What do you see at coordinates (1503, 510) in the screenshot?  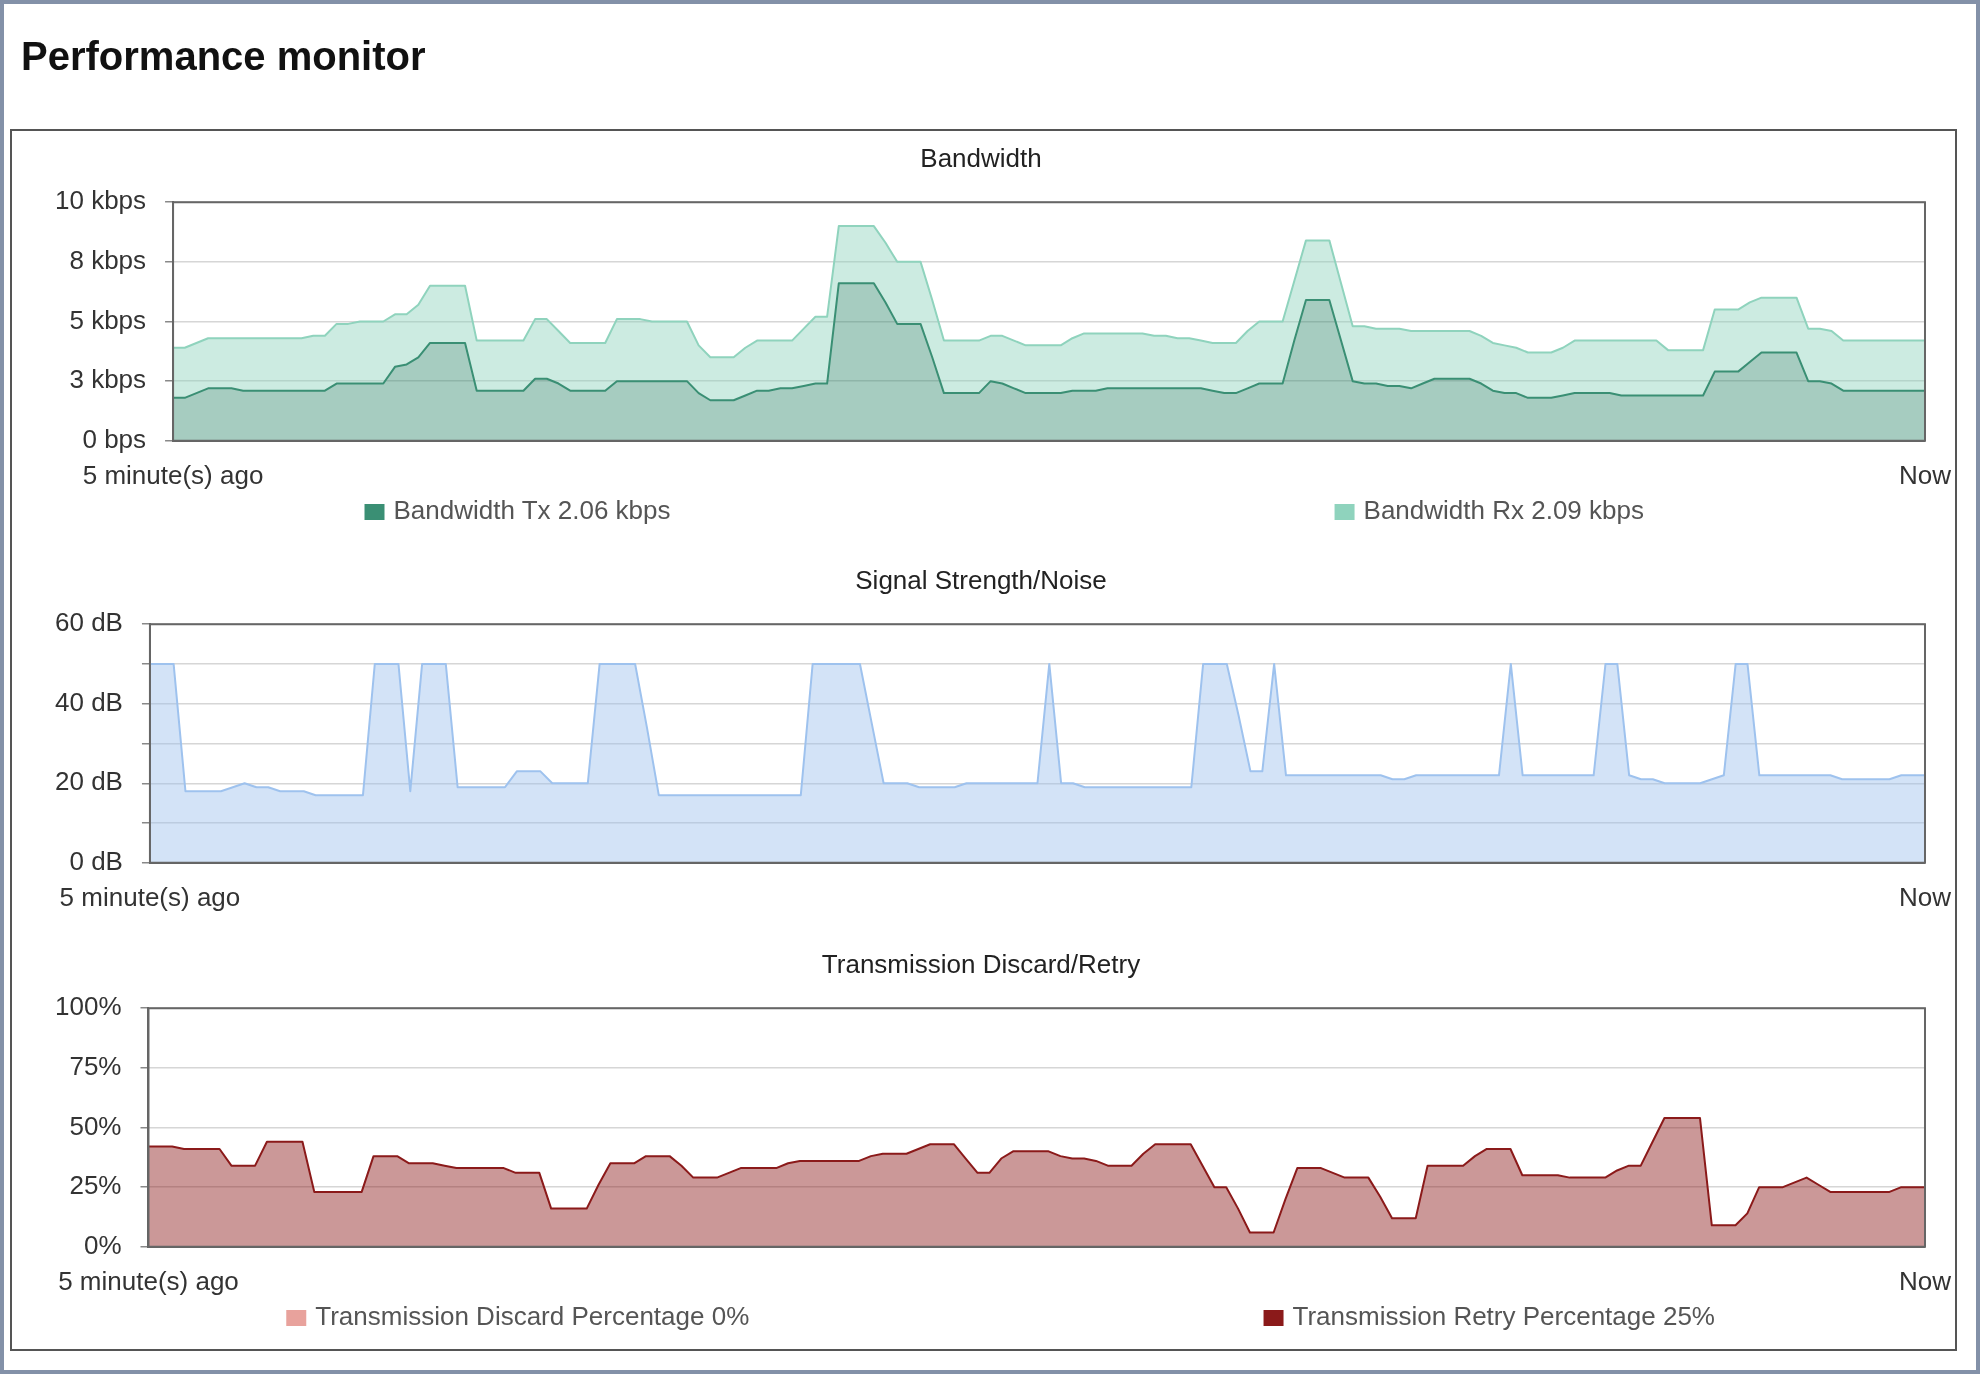 I see `legend-label: Bandwidth Rx 2.09 kbps` at bounding box center [1503, 510].